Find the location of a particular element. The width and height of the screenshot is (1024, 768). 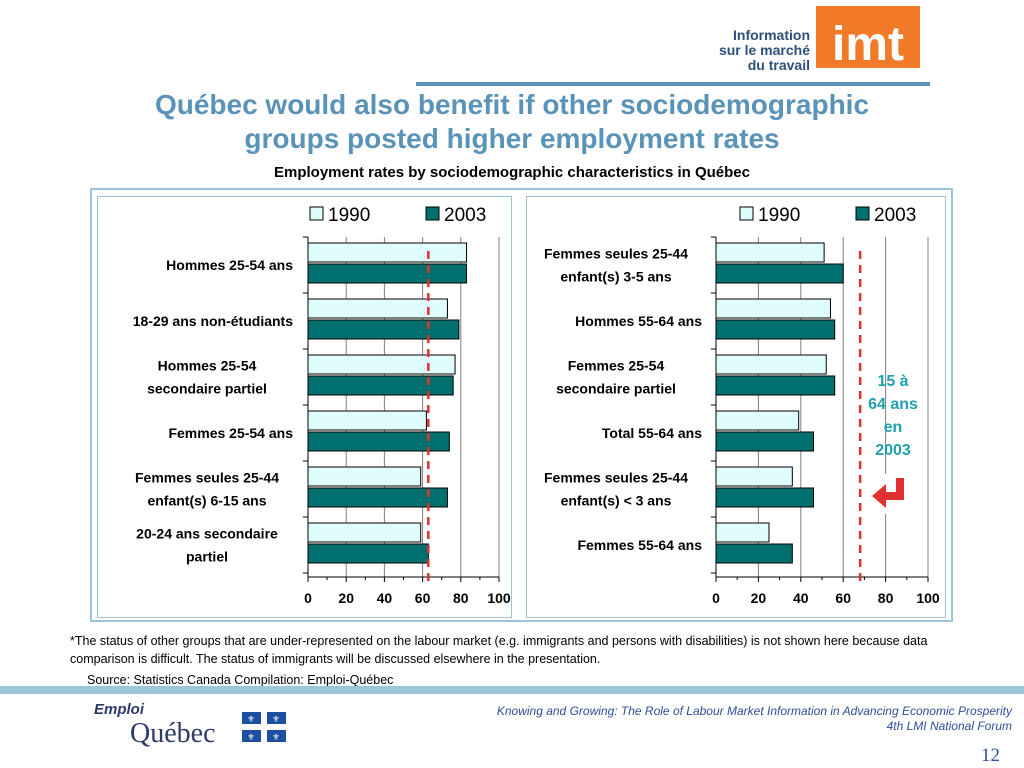

emploi-quebec-logo: Emploi Québec ⚜ ⚜ ⚜ ⚜ is located at coordinates (190, 725).